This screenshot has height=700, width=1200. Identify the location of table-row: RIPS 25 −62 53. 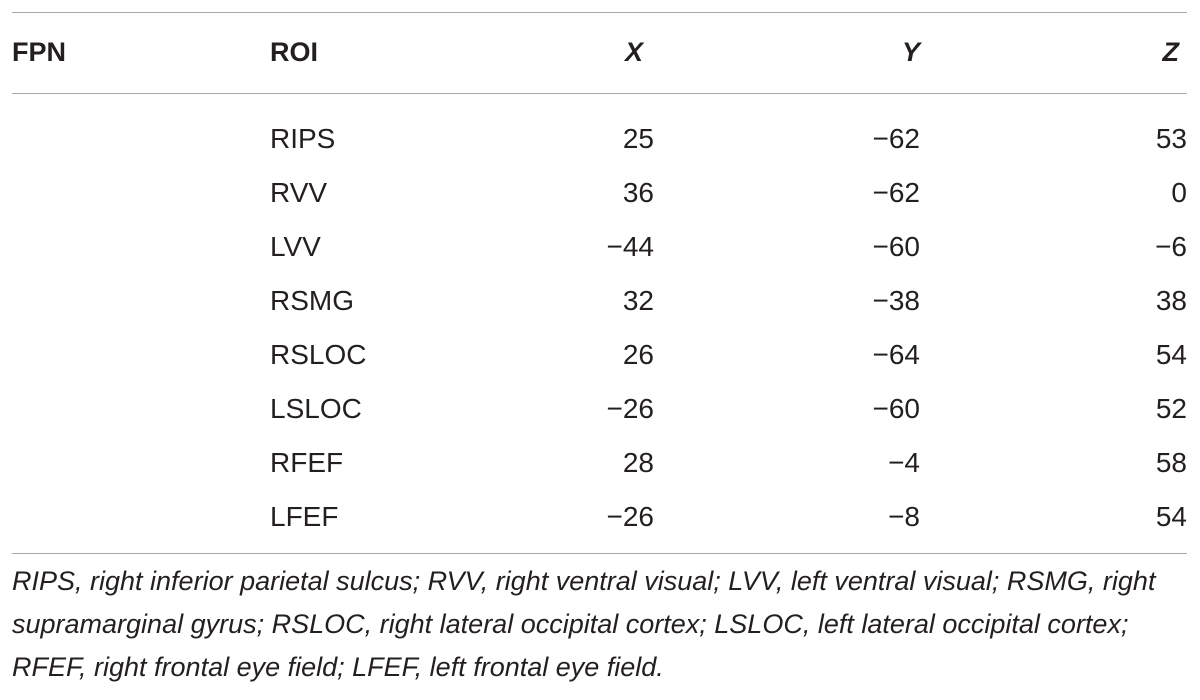
(599, 129).